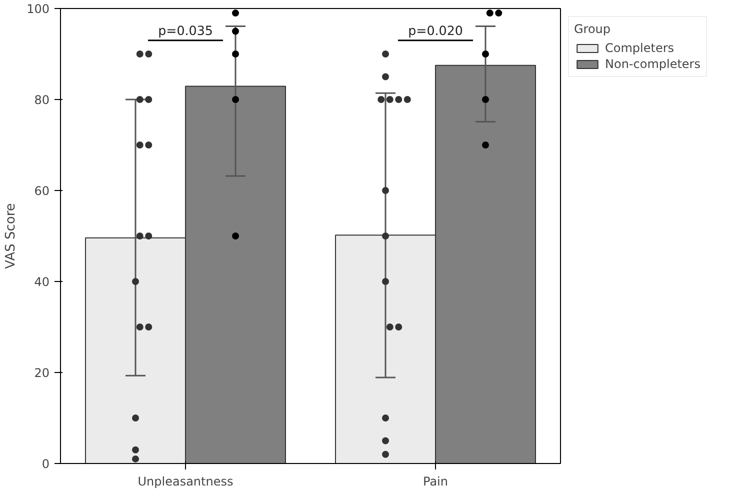  What do you see at coordinates (593, 29) in the screenshot?
I see `legend-title: Group` at bounding box center [593, 29].